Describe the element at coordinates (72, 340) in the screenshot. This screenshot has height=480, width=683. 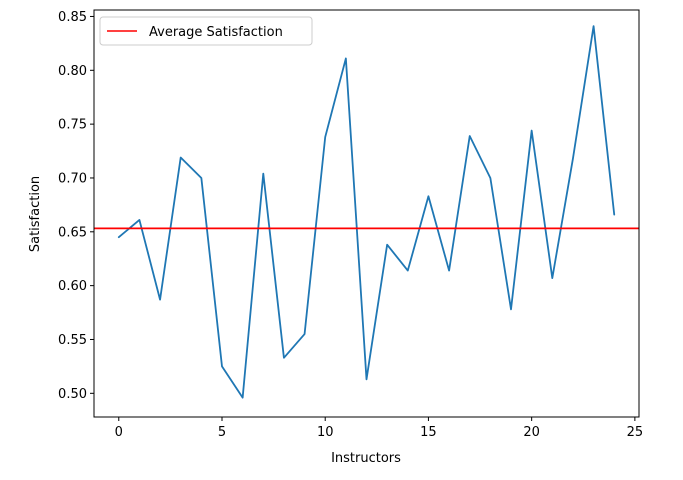
I see `y-tick-label: 0.55` at that location.